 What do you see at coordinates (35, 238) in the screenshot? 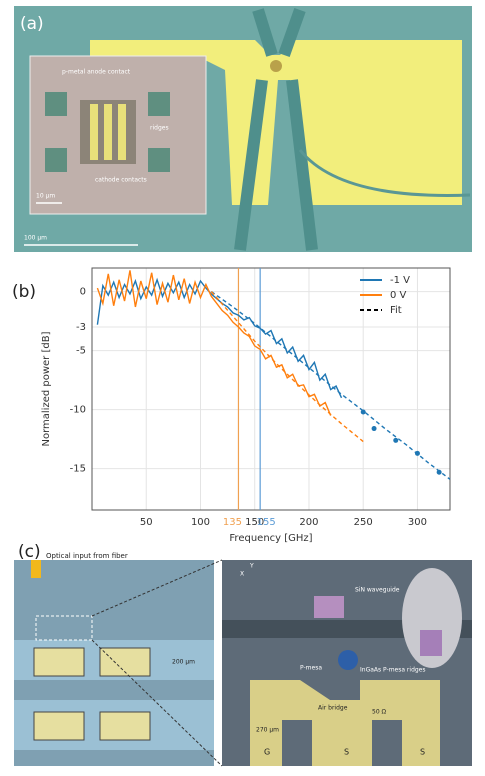
I see `scale-label: 100 µm` at bounding box center [35, 238].